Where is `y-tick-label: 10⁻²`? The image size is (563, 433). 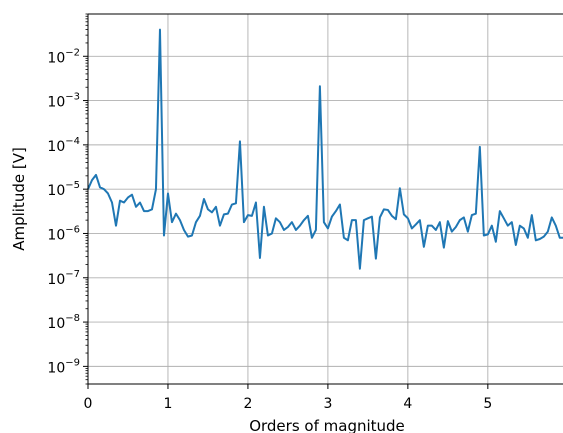
y-tick-label: 10⁻² is located at coordinates (63, 56).